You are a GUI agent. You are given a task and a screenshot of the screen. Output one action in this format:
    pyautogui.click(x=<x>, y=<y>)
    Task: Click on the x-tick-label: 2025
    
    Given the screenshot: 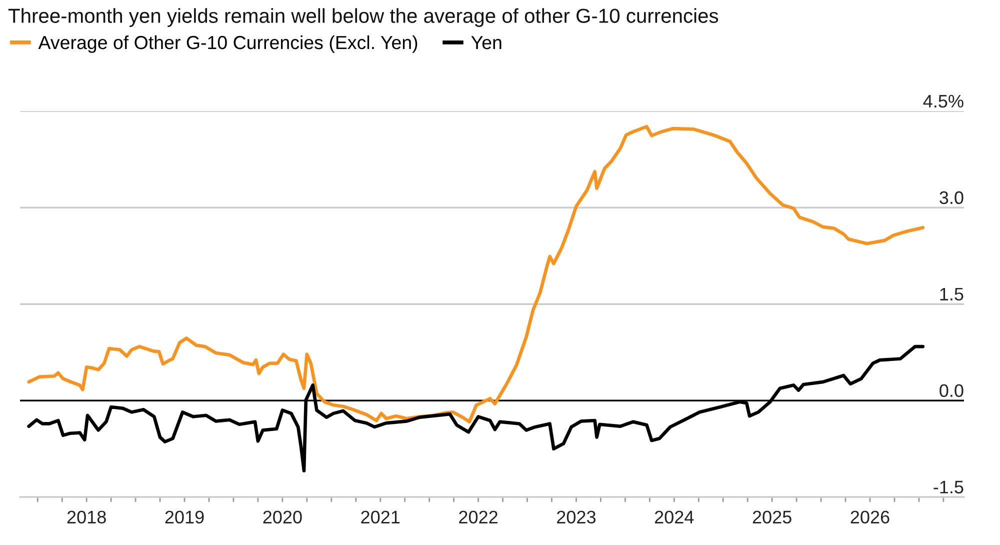 What is the action you would take?
    pyautogui.click(x=772, y=517)
    